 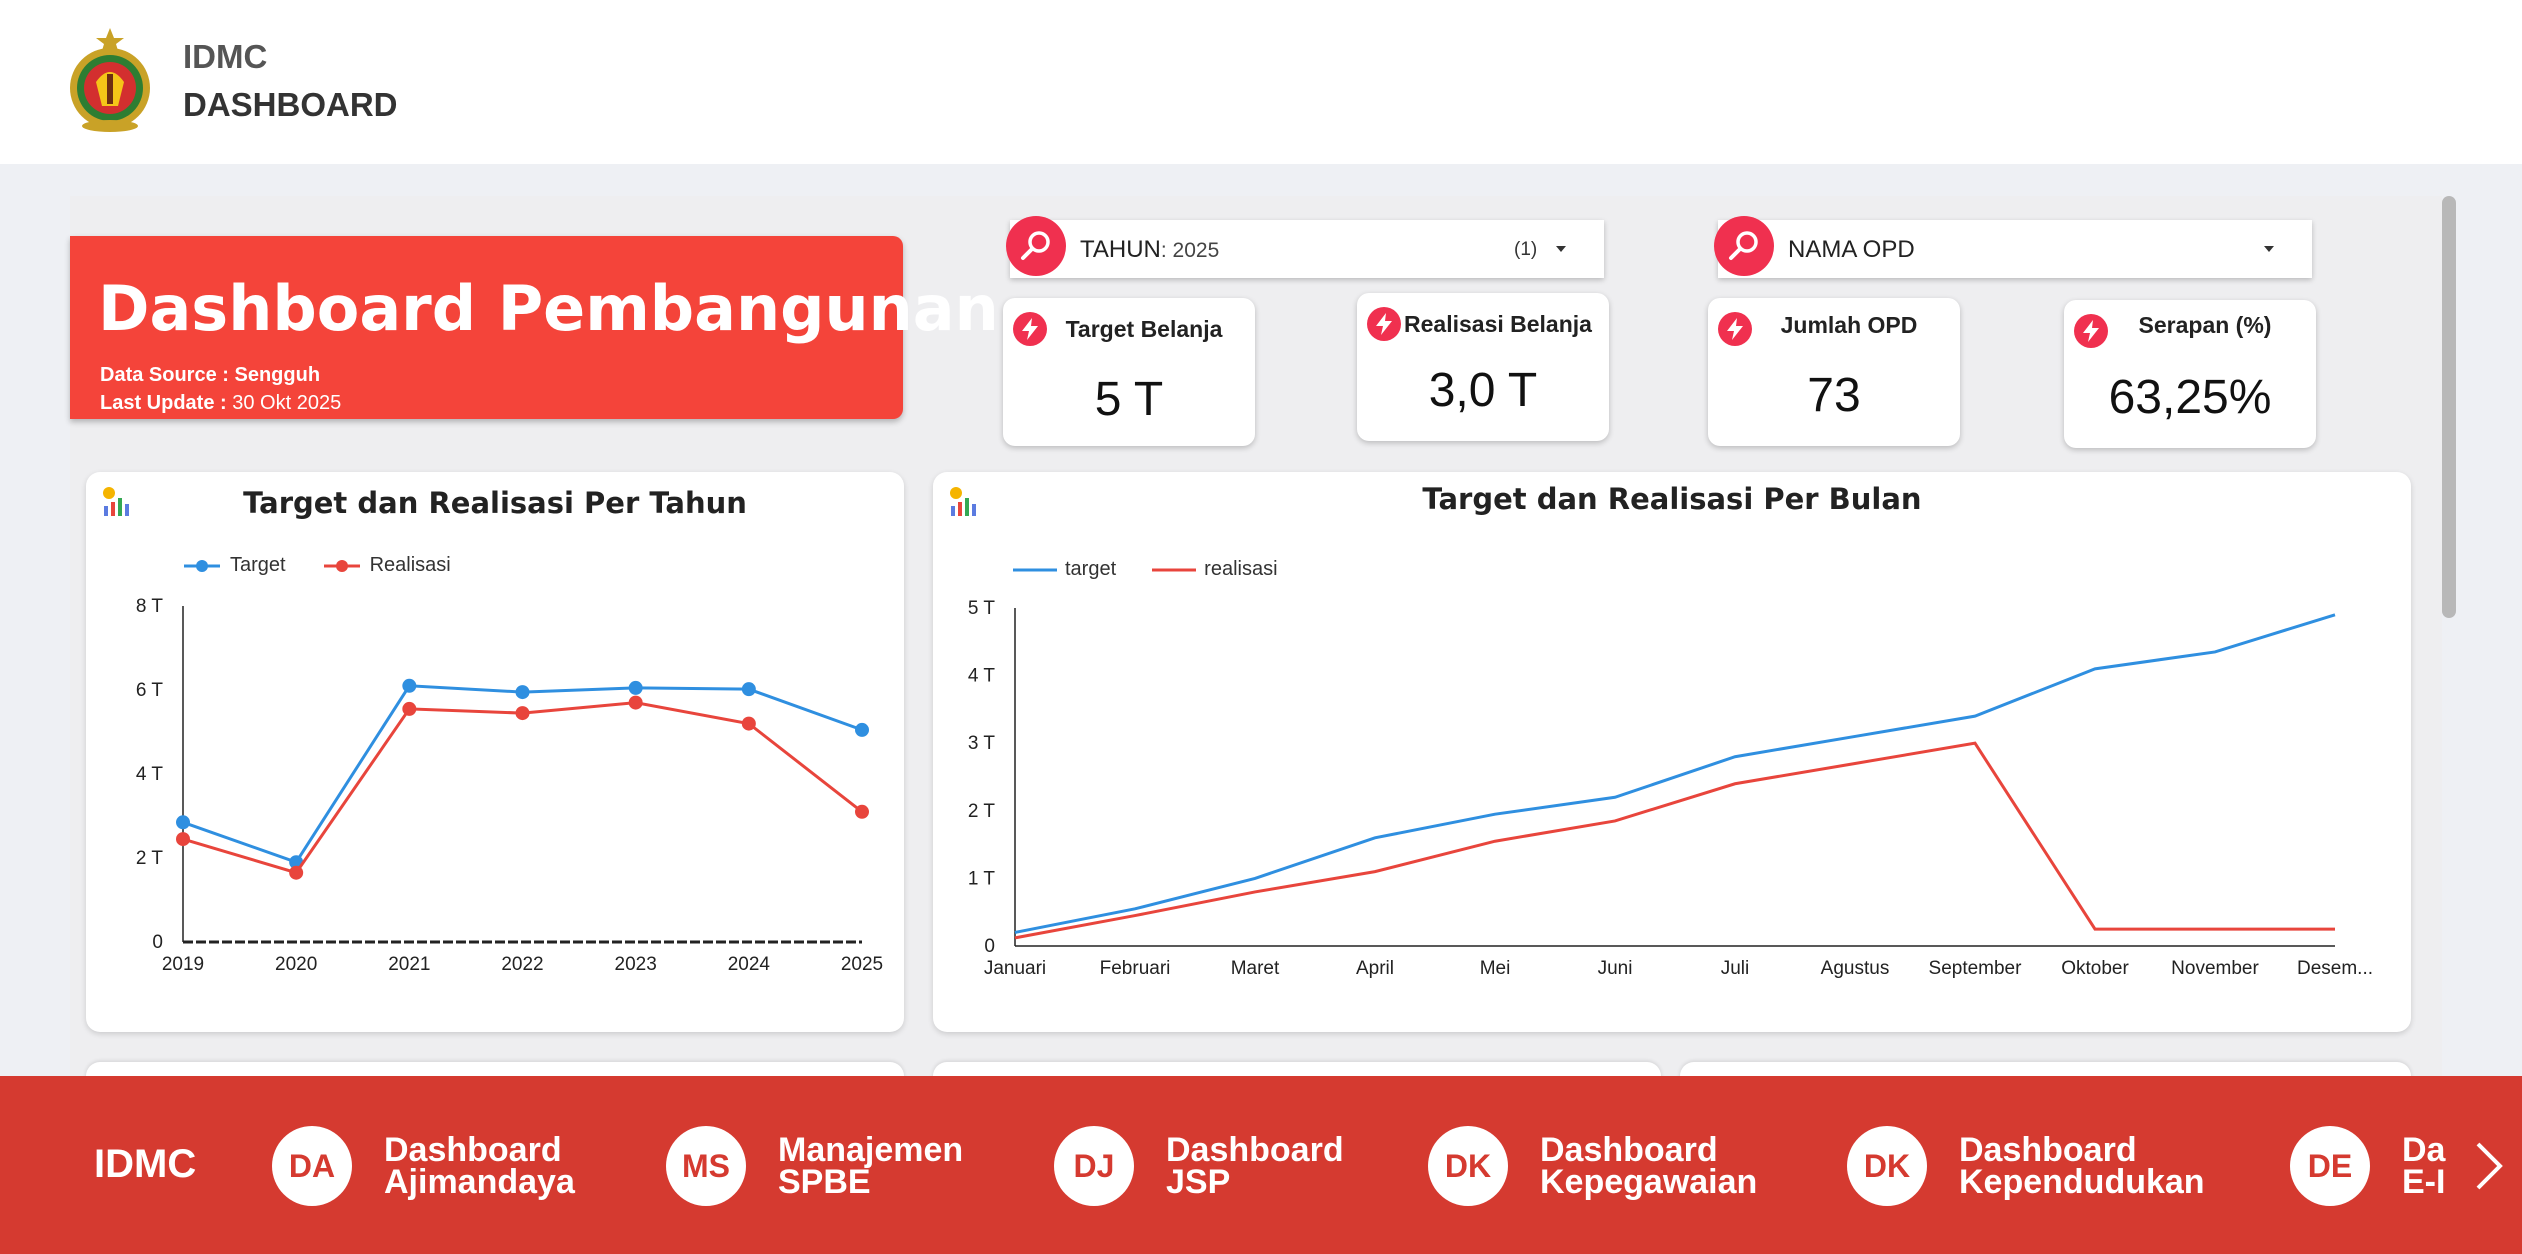 What do you see at coordinates (296, 964) in the screenshot?
I see `x-tick-label: 2020` at bounding box center [296, 964].